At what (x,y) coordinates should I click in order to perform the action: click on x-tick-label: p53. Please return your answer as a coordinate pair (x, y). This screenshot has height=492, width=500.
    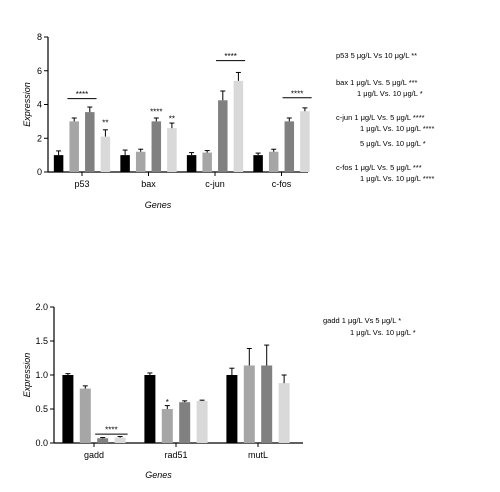
    Looking at the image, I should click on (81, 184).